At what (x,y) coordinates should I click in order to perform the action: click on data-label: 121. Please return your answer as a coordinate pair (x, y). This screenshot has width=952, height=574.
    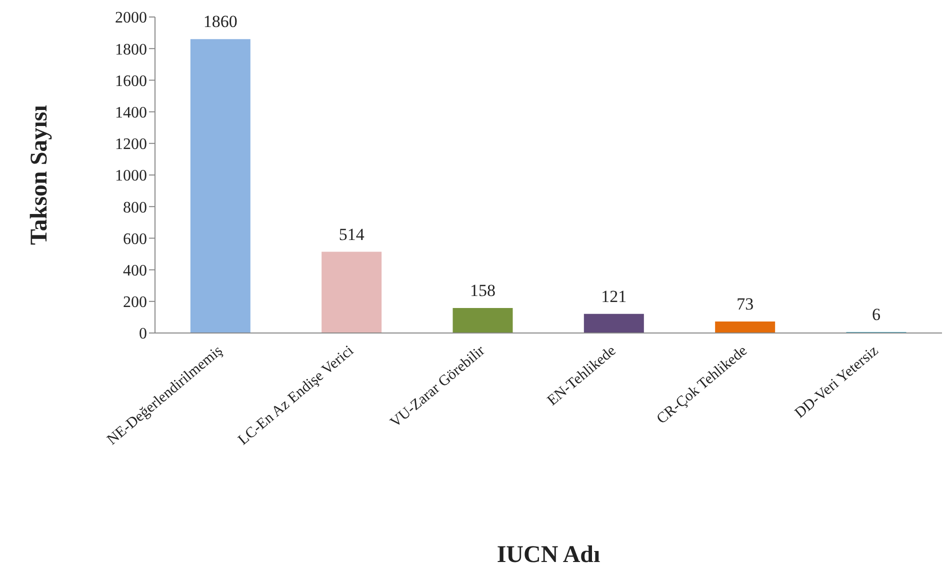
    Looking at the image, I should click on (614, 296).